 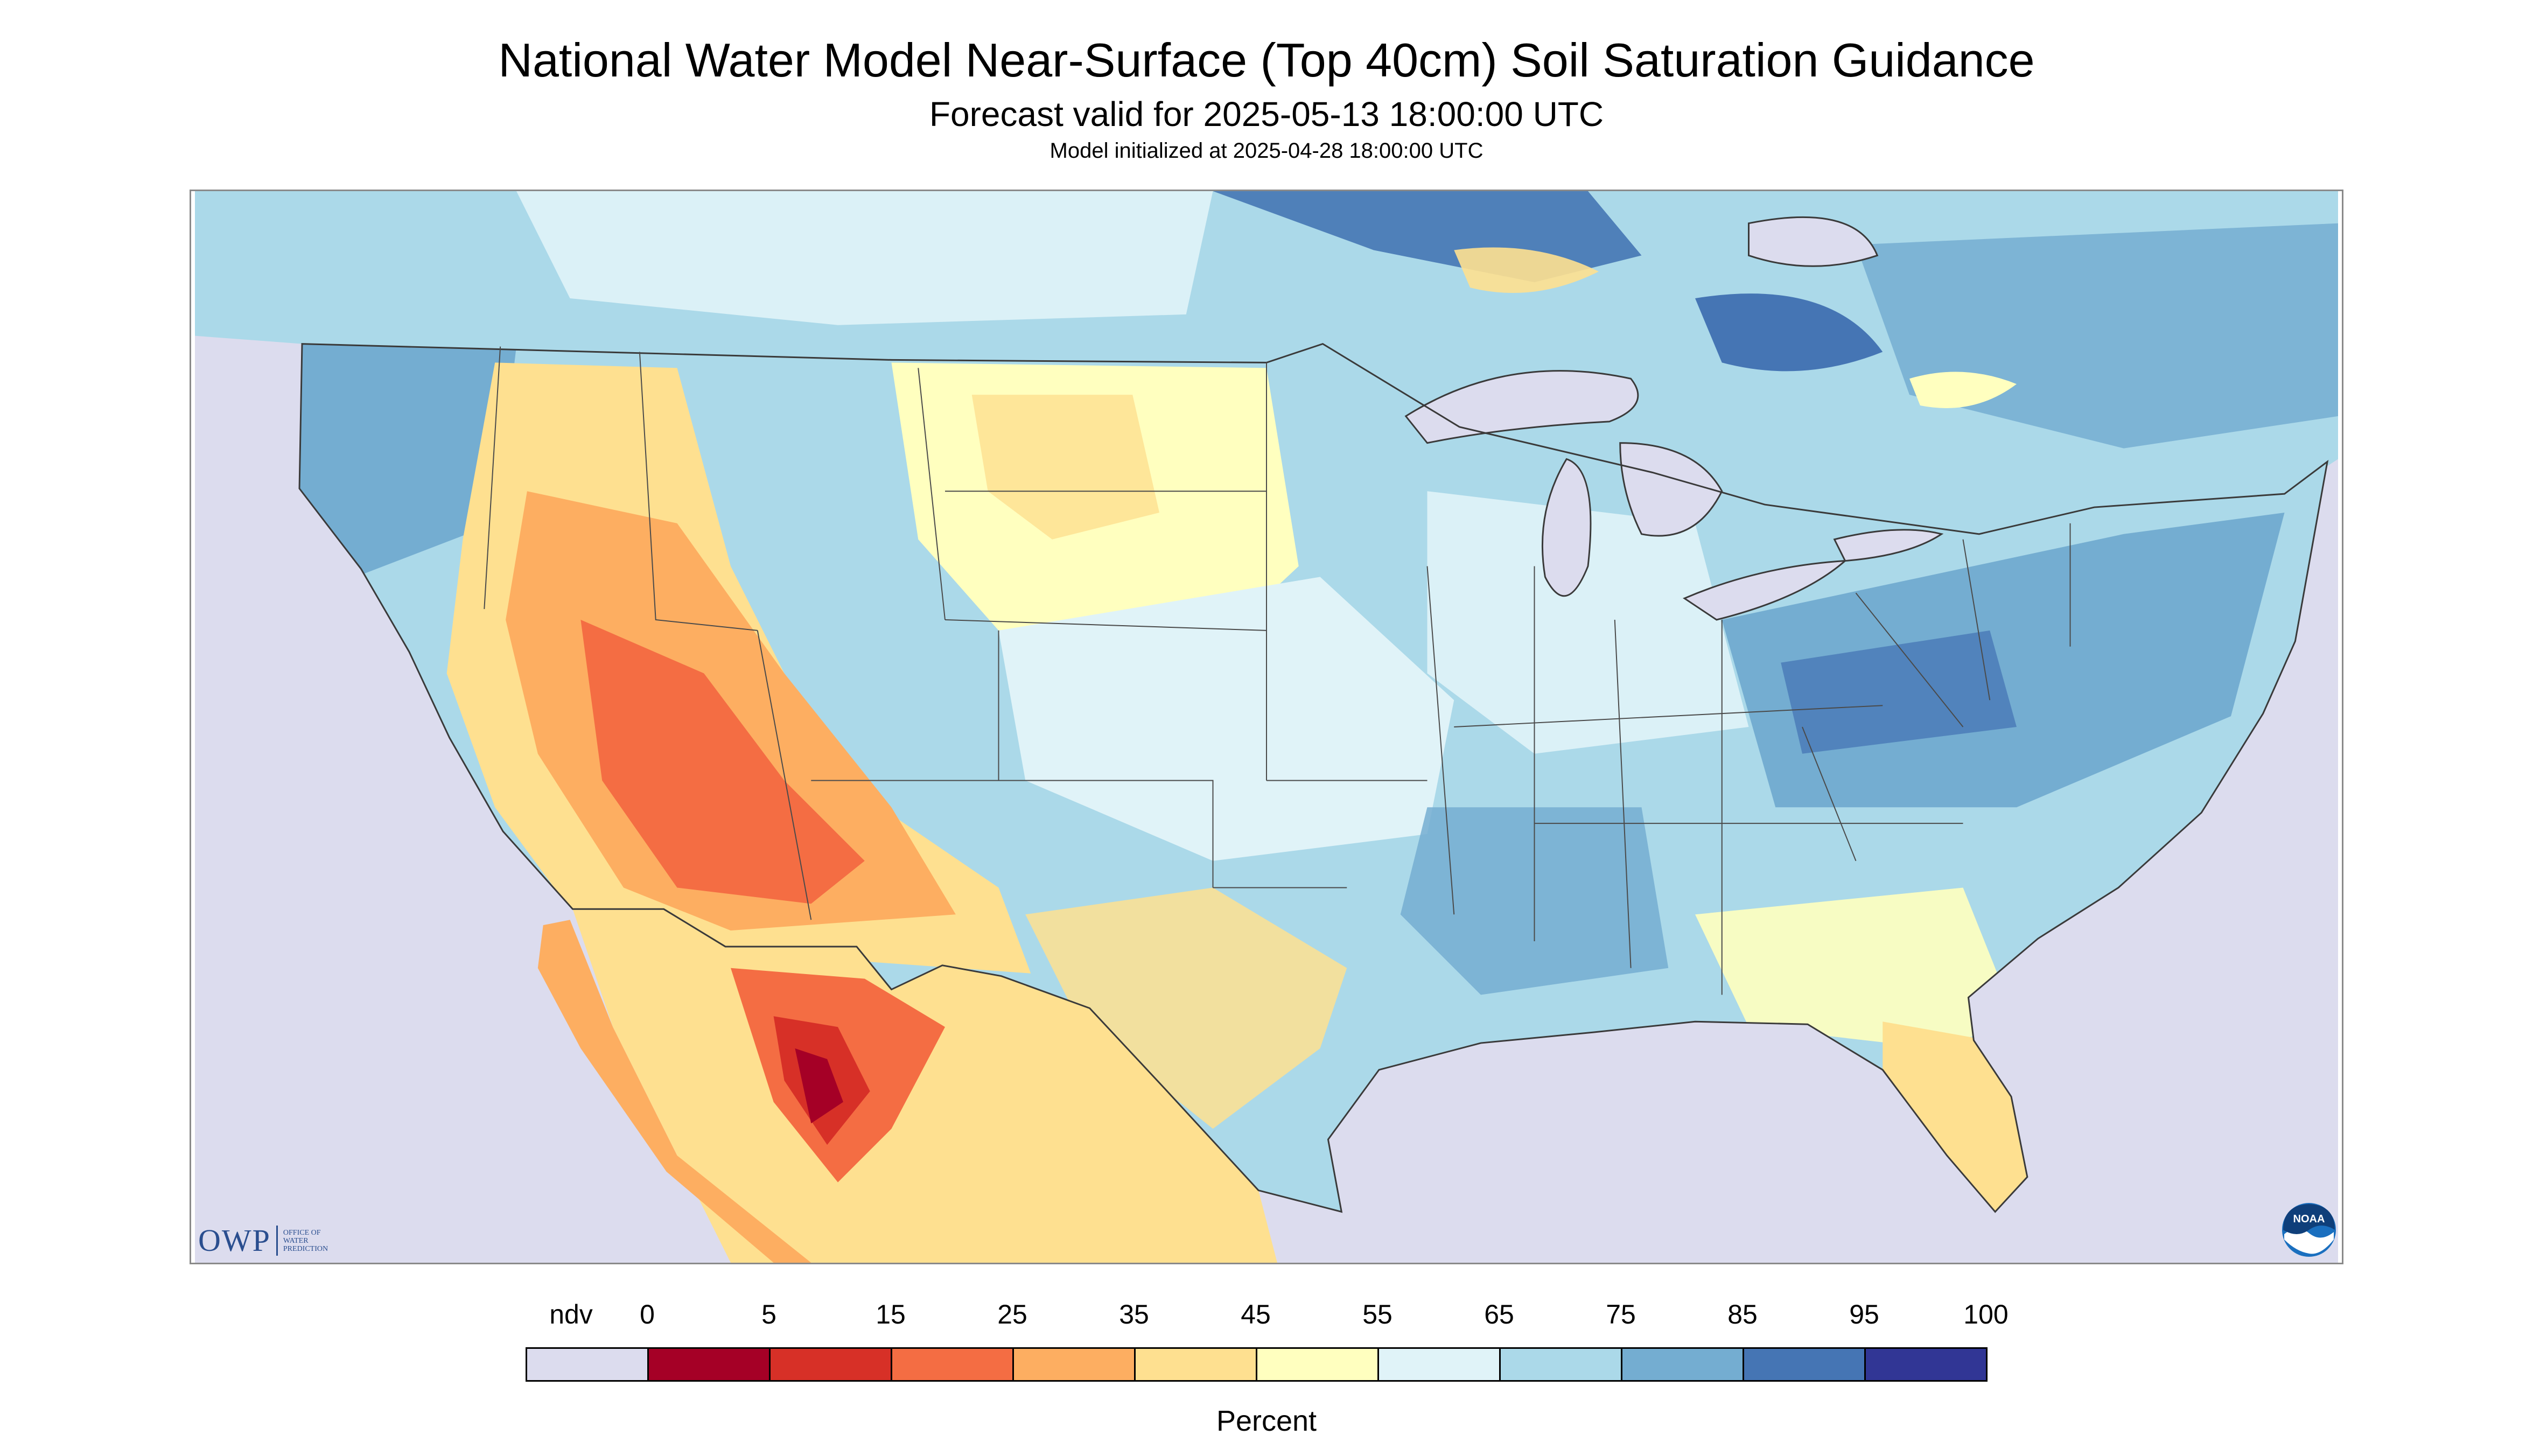 What do you see at coordinates (277, 1241) in the screenshot?
I see `owp-logo-divider` at bounding box center [277, 1241].